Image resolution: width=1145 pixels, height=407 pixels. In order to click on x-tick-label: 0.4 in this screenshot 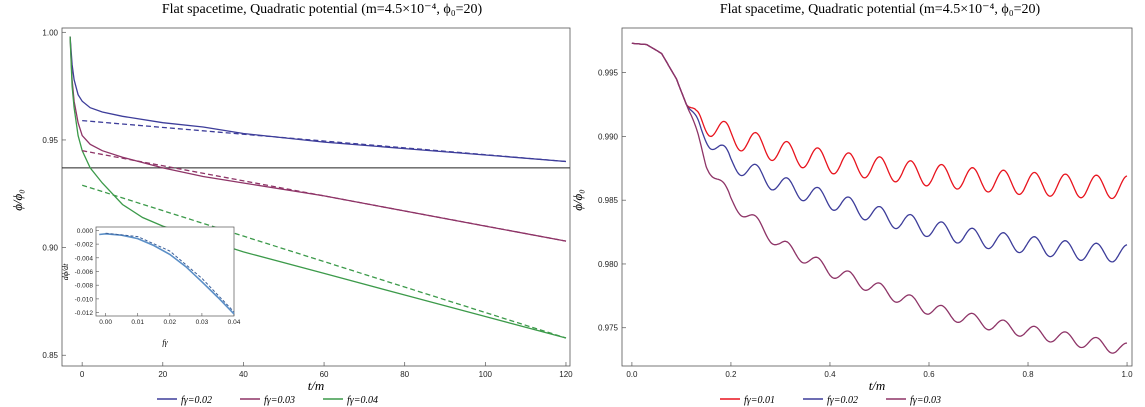, I will do `click(830, 374)`.